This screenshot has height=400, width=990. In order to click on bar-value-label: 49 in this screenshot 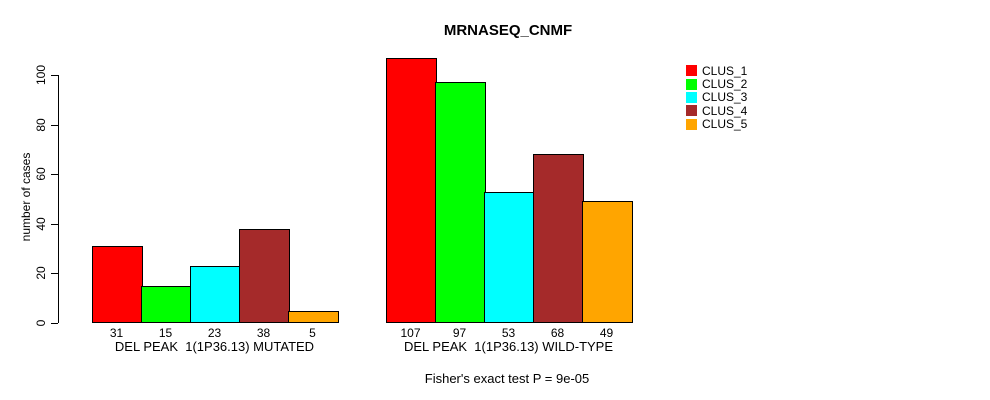, I will do `click(606, 333)`.